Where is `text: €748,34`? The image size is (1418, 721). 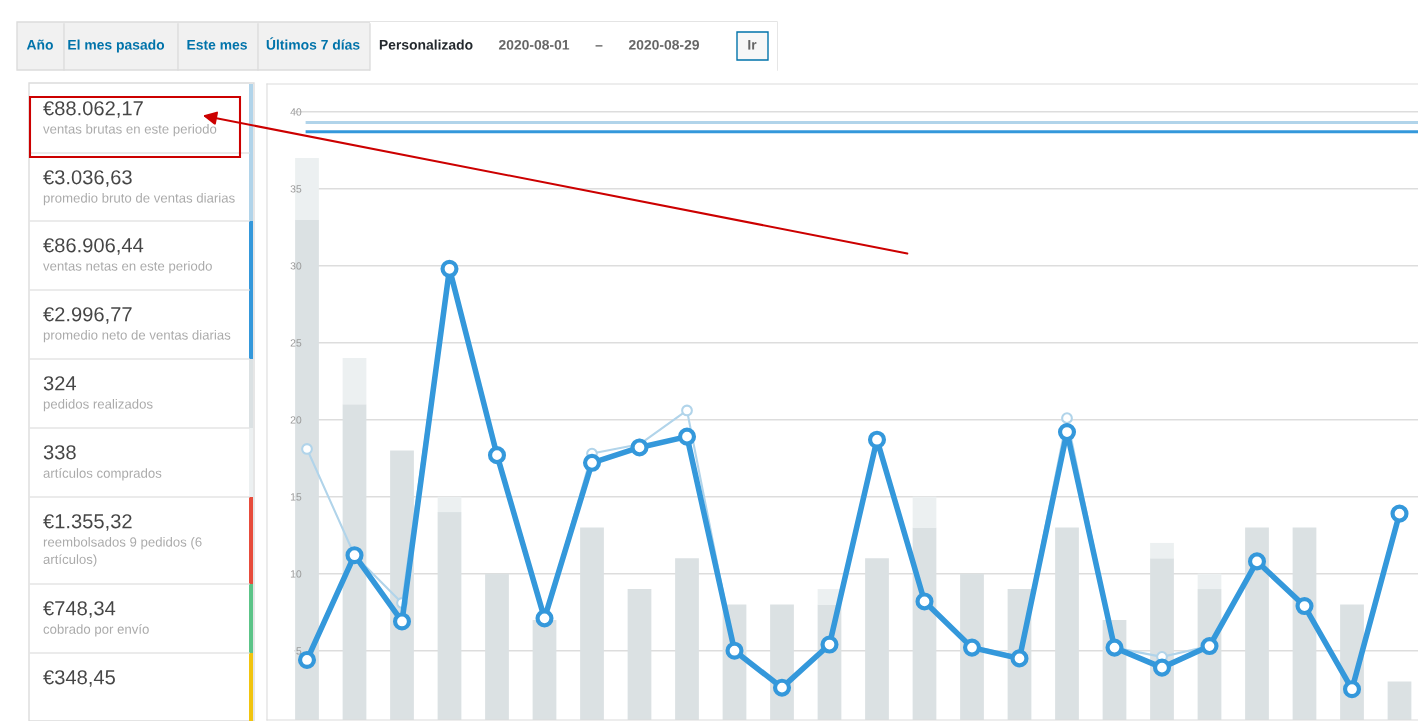
text: €748,34 is located at coordinates (79, 609).